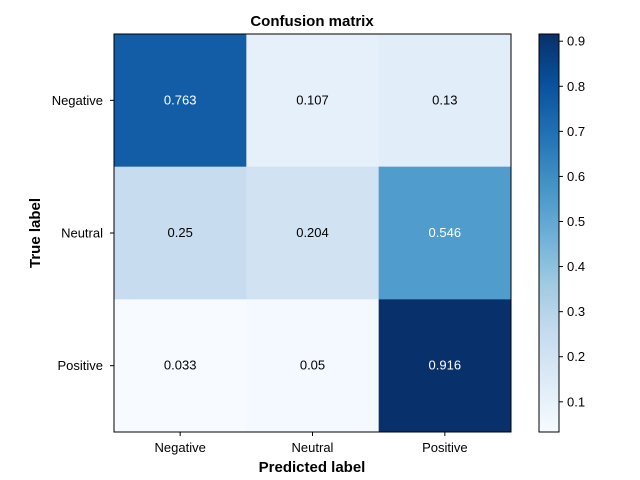 The width and height of the screenshot is (640, 480). I want to click on x-tick-label: Positive, so click(445, 447).